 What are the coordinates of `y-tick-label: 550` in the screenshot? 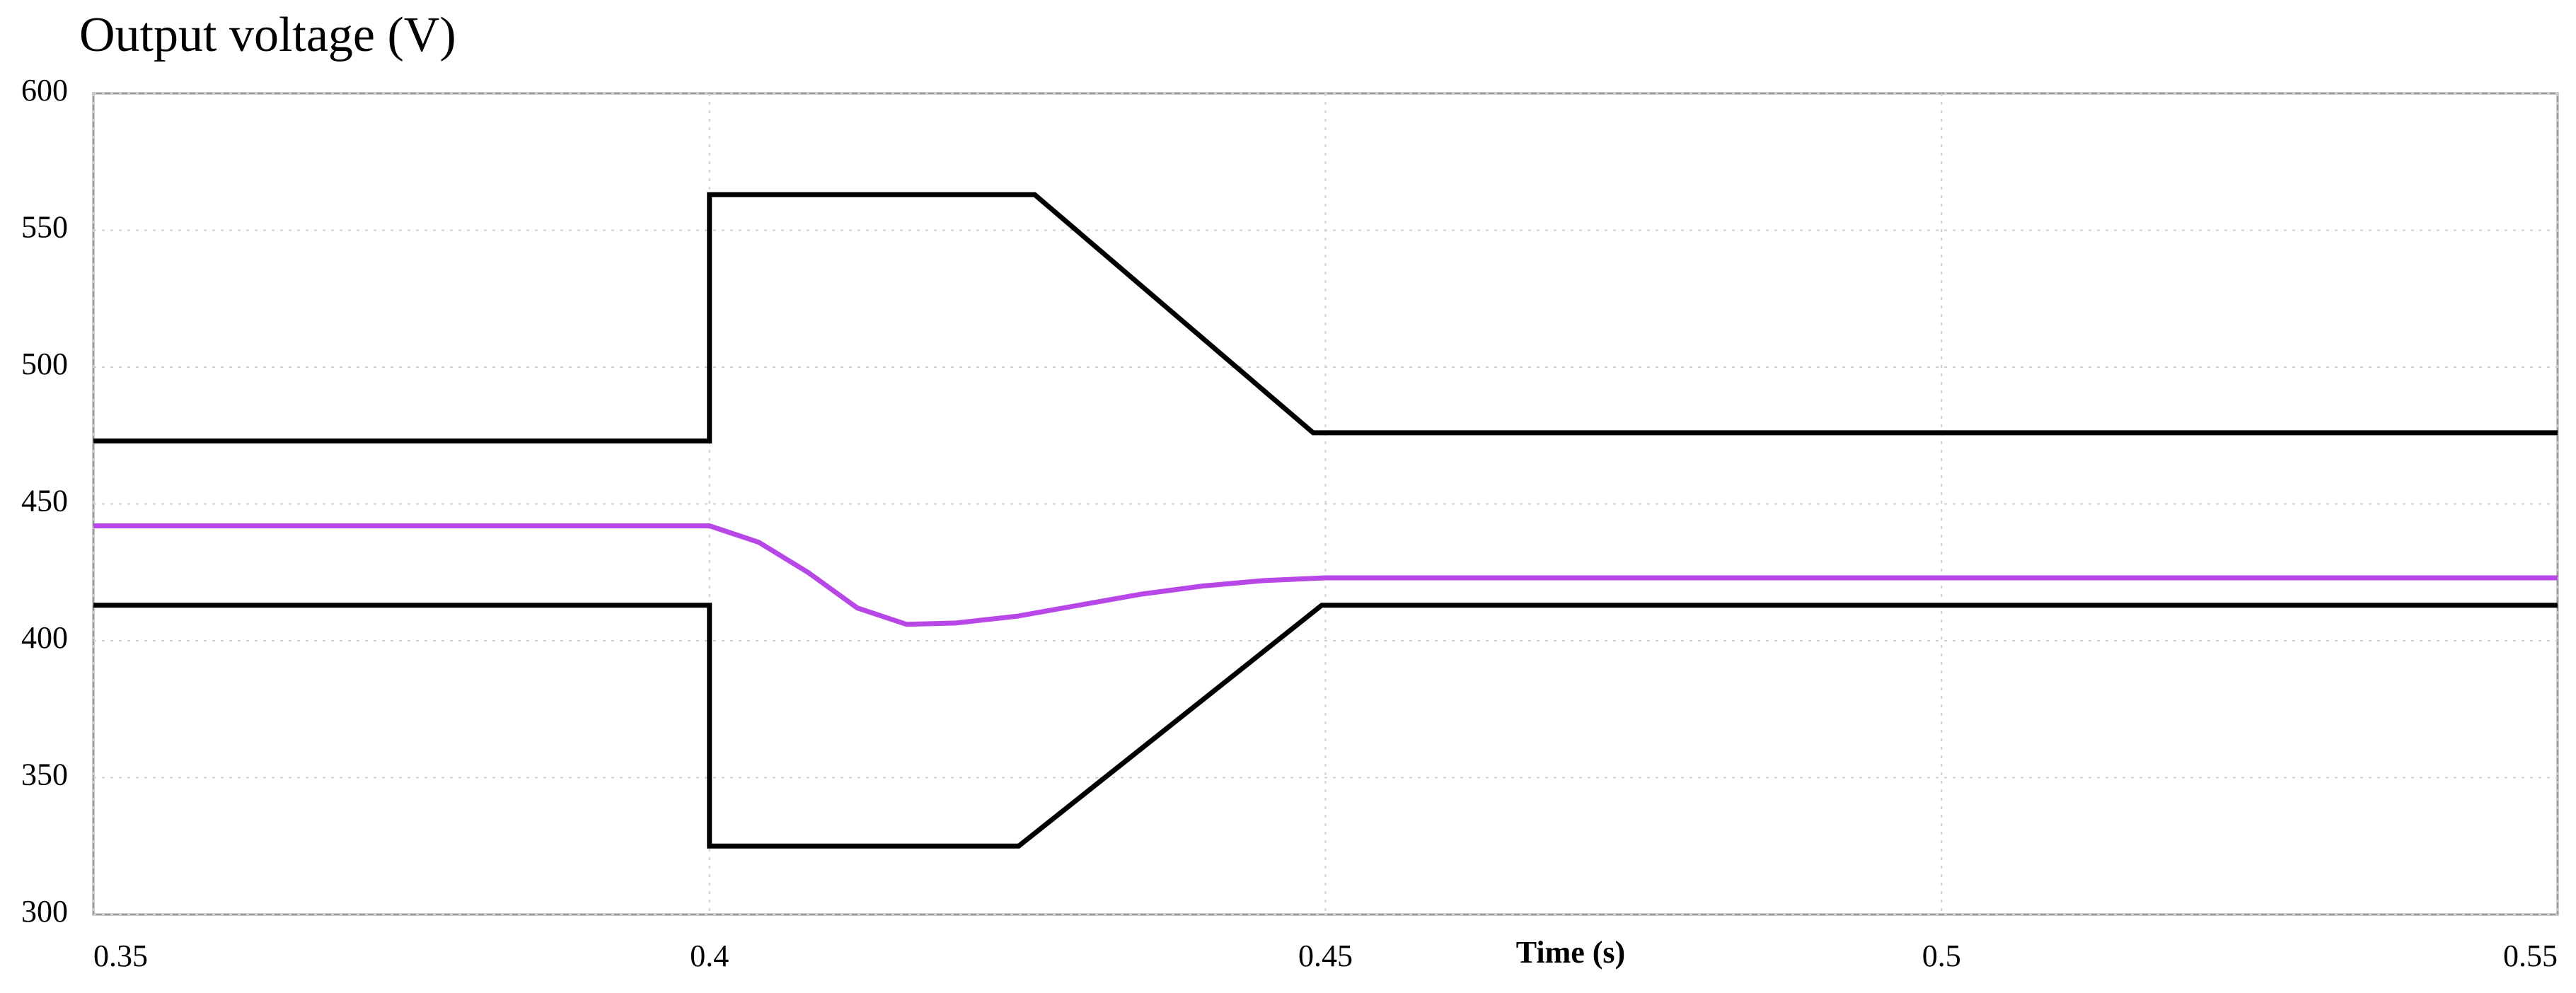 It's located at (44, 227).